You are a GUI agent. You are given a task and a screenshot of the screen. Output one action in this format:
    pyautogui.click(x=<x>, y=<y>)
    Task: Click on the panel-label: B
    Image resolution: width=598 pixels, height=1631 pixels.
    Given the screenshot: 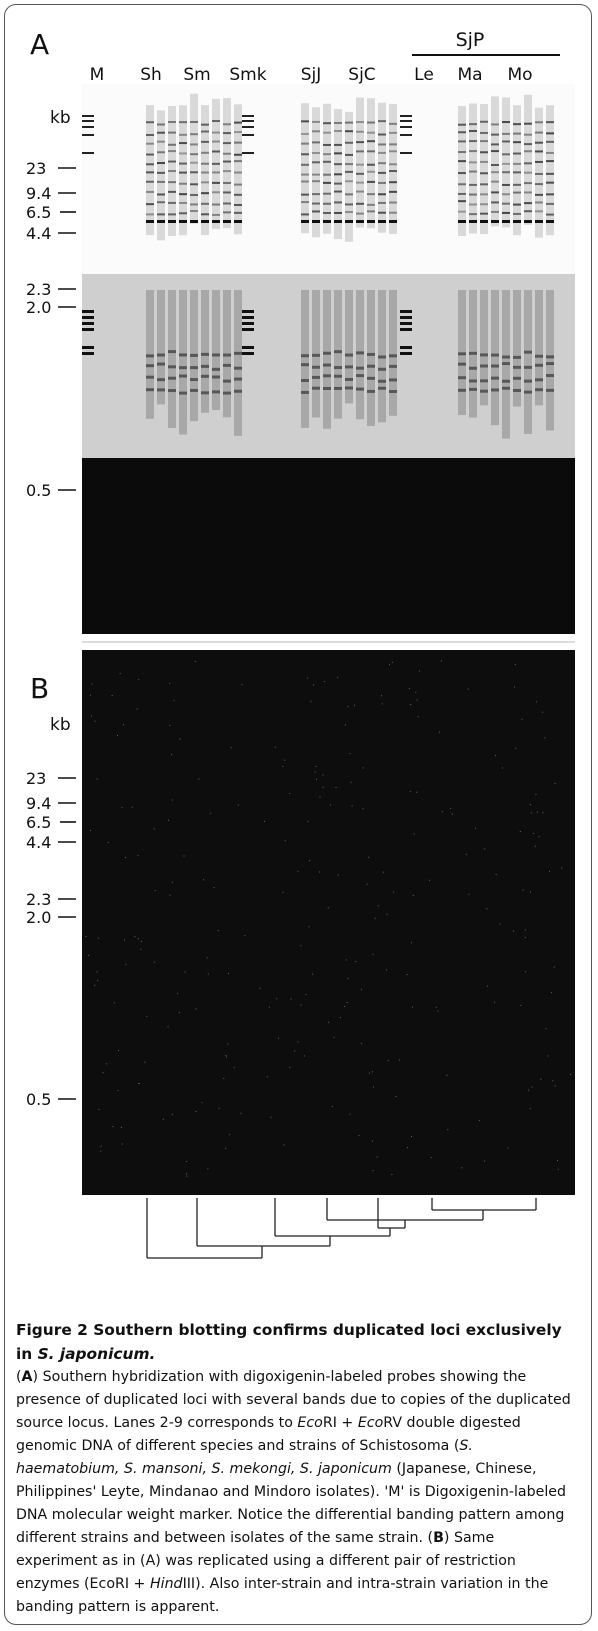 What is the action you would take?
    pyautogui.click(x=39, y=688)
    